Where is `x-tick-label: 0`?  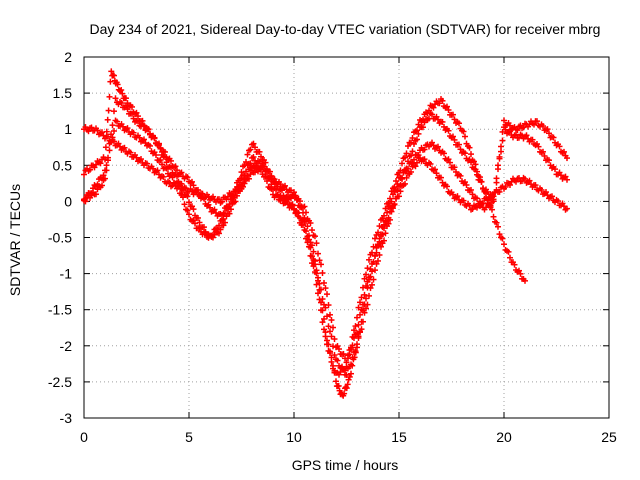
x-tick-label: 0 is located at coordinates (84, 437).